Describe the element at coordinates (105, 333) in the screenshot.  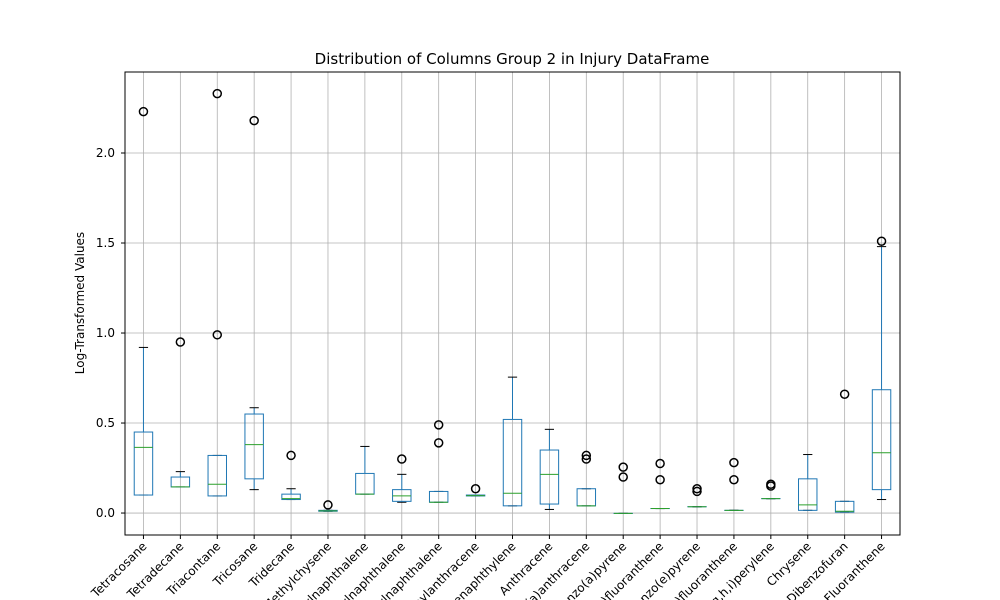
I see `y-tick-label: 1.0` at that location.